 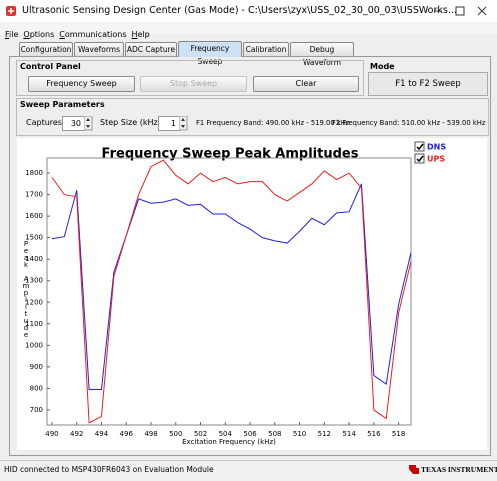 I want to click on tab: Calibration, so click(x=266, y=49).